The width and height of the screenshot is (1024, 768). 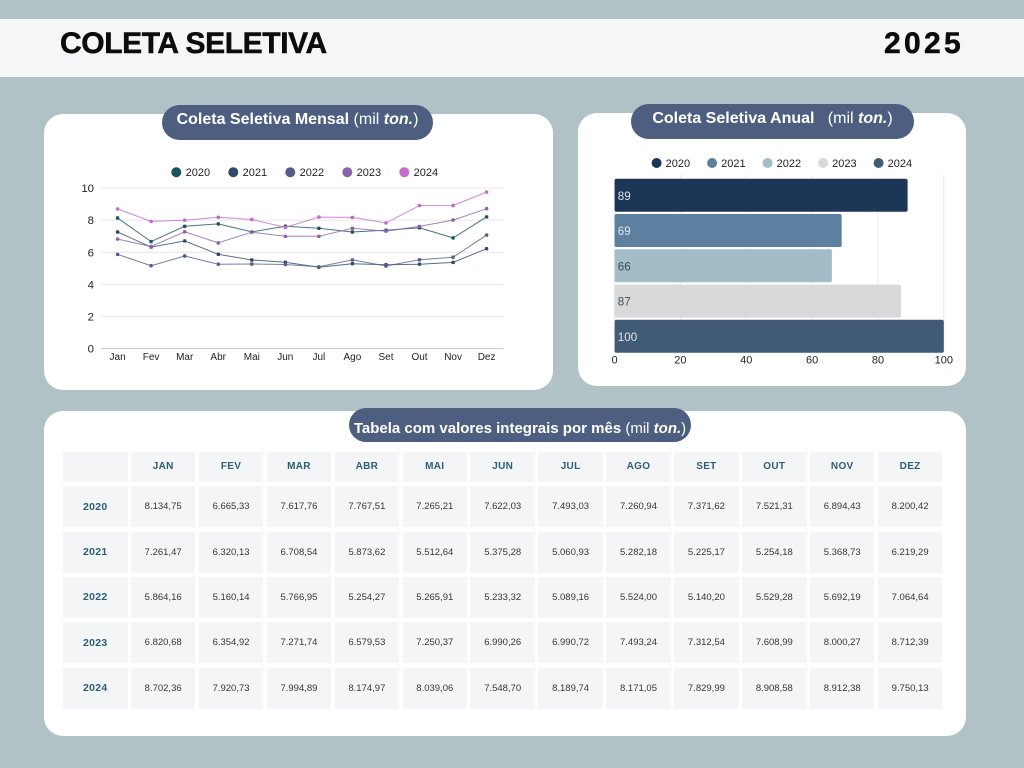 What do you see at coordinates (419, 357) in the screenshot?
I see `svg-text: Out` at bounding box center [419, 357].